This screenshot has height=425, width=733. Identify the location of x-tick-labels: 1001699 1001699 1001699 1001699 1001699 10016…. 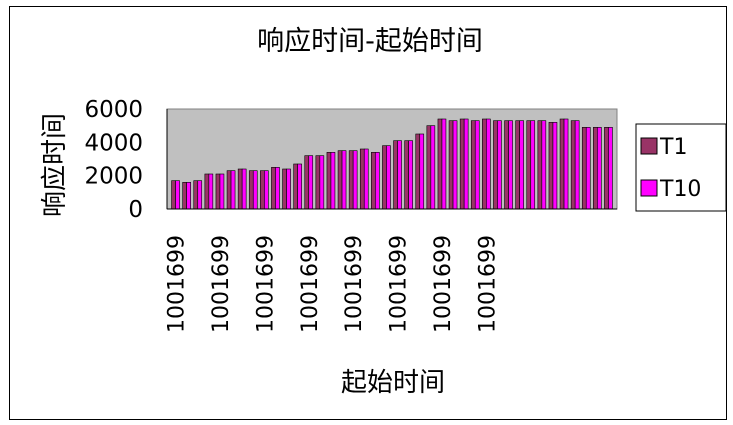
(333, 284).